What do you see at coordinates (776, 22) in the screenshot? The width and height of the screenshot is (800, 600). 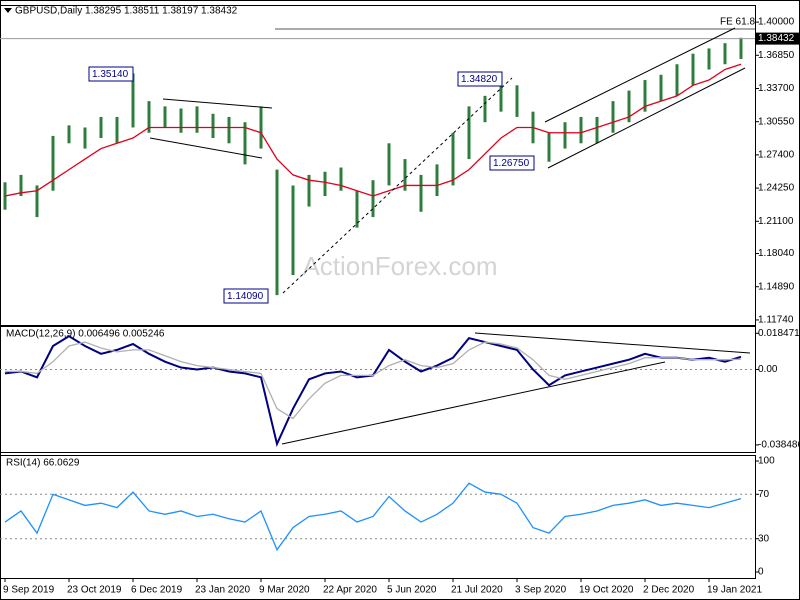 I see `y-tick-label: 1.40000` at bounding box center [776, 22].